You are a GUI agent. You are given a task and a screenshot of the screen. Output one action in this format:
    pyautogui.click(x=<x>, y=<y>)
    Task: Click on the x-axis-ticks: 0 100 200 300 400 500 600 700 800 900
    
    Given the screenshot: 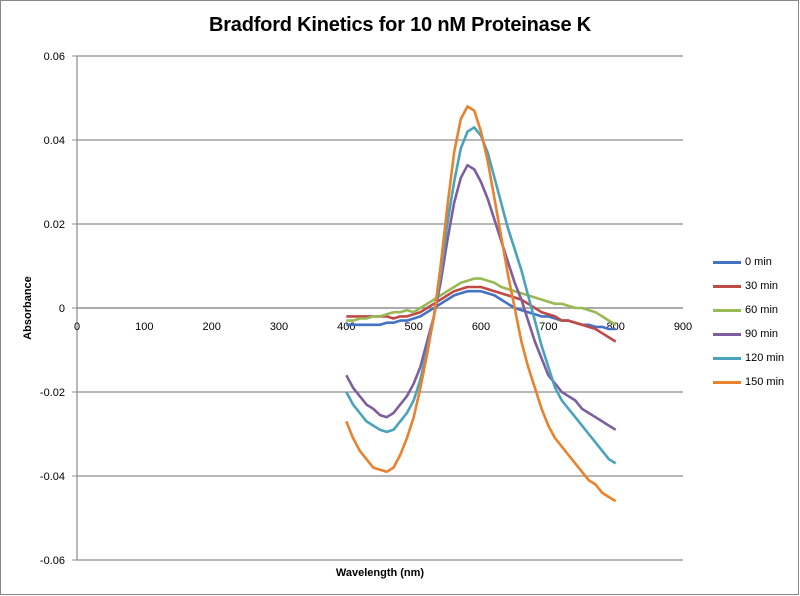 What is the action you would take?
    pyautogui.click(x=383, y=327)
    